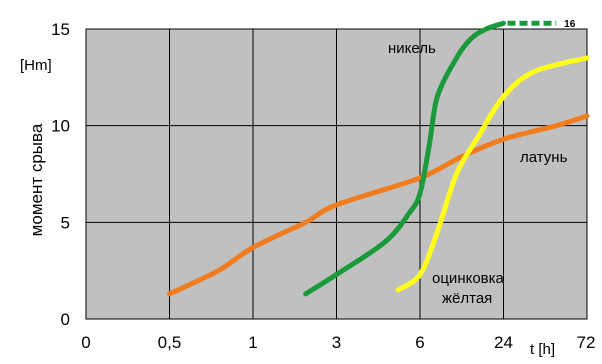 The height and width of the screenshot is (364, 602). Describe the element at coordinates (65, 319) in the screenshot. I see `y-tick-label: 0` at that location.